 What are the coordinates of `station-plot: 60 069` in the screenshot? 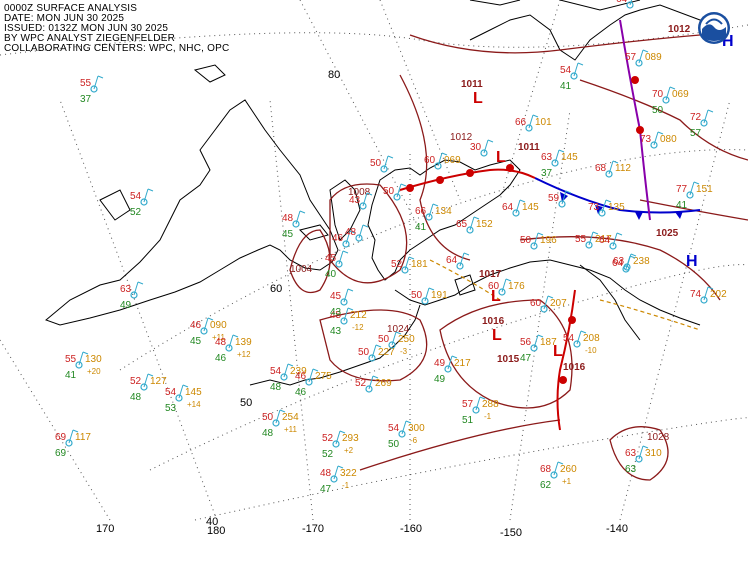 It's located at (442, 161).